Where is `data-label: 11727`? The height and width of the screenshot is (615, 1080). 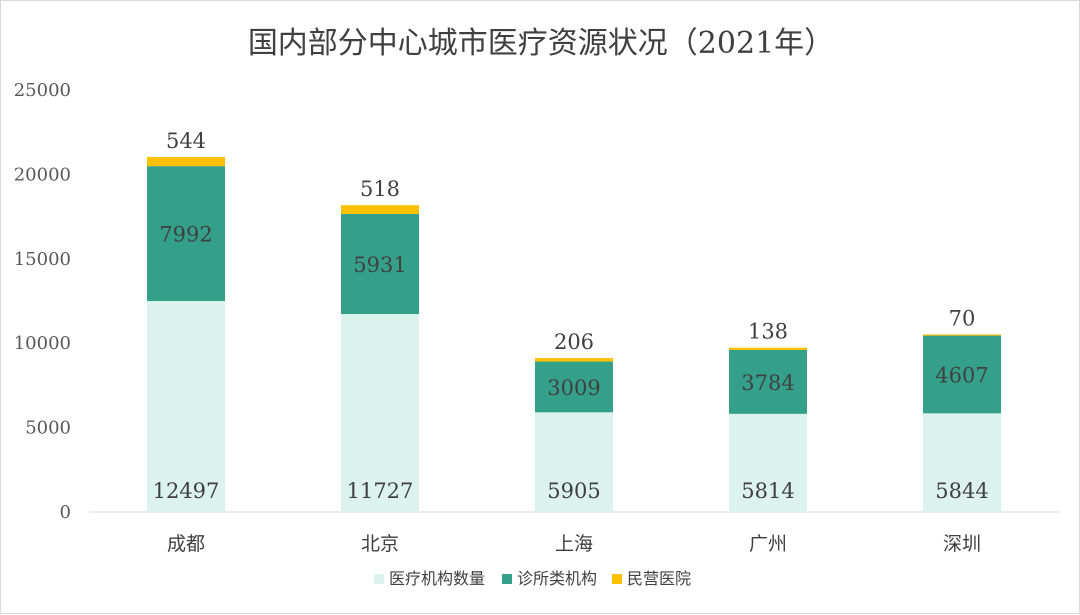 data-label: 11727 is located at coordinates (380, 491).